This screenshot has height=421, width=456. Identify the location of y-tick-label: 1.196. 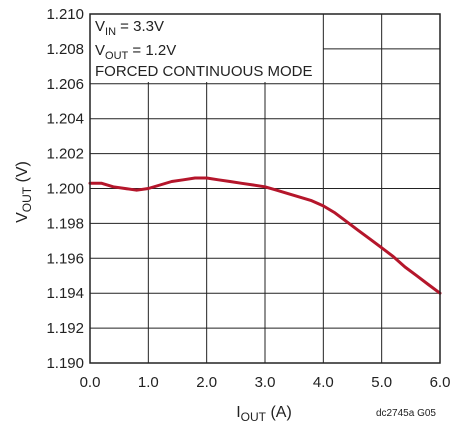
(65, 258).